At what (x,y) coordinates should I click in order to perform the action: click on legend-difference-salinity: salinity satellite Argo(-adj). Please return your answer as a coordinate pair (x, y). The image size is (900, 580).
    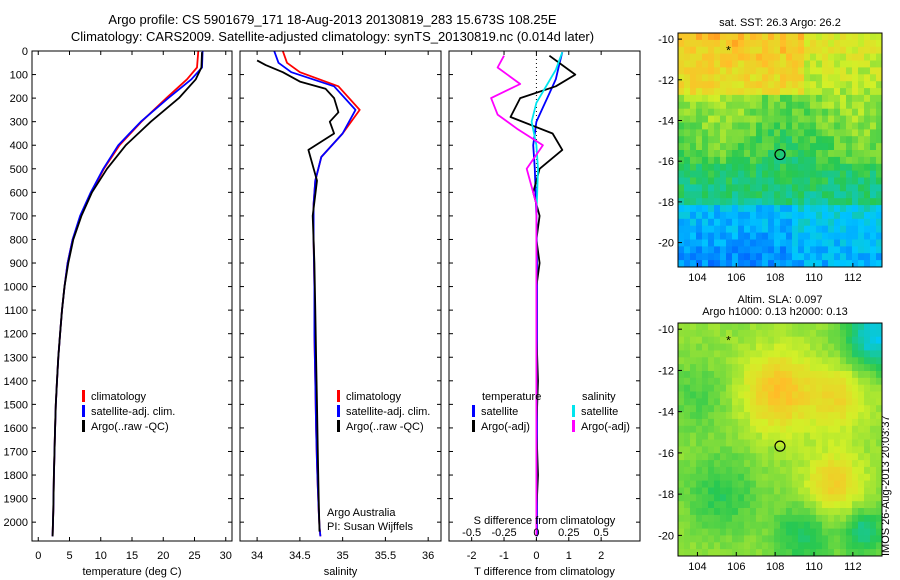
    Looking at the image, I should click on (601, 412).